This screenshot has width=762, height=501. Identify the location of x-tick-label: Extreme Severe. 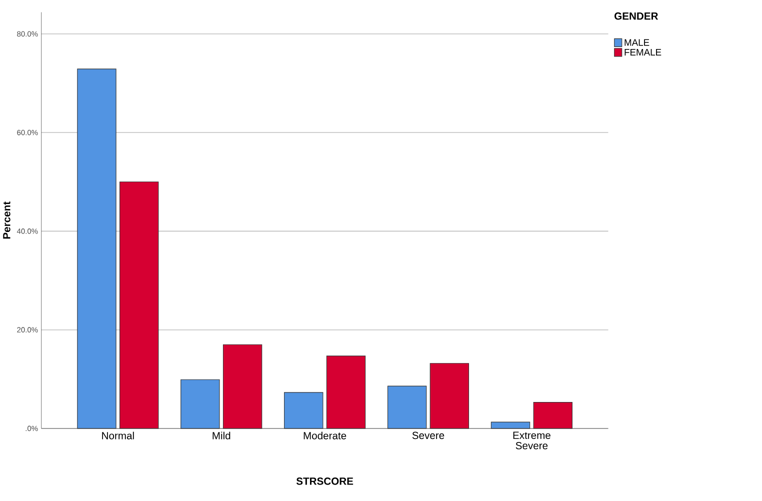
(531, 441).